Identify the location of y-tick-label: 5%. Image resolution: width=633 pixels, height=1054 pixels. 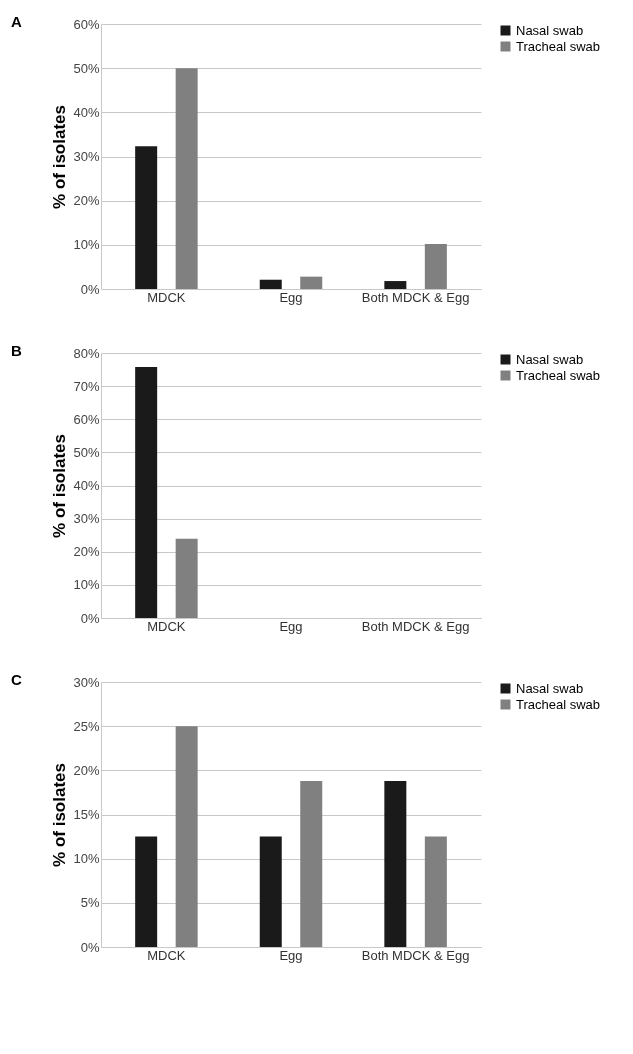
(90, 903).